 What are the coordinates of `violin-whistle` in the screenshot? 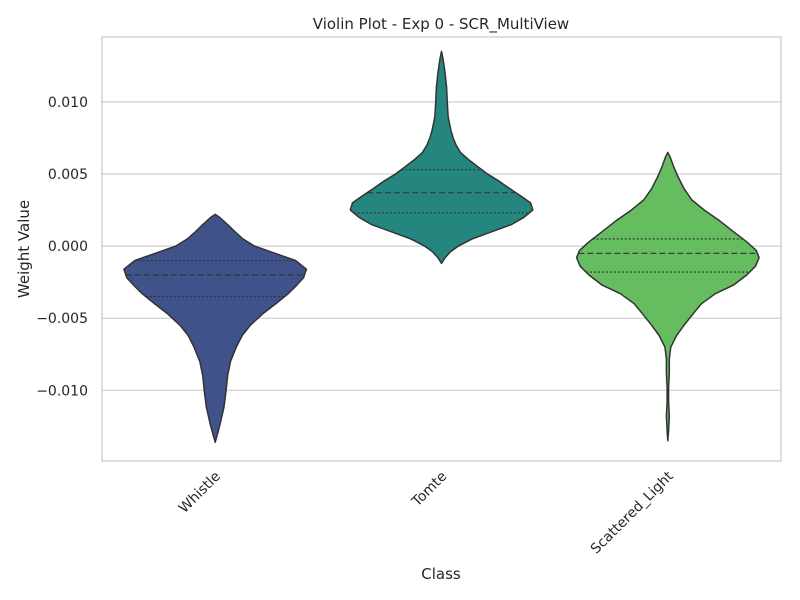 It's located at (215, 328).